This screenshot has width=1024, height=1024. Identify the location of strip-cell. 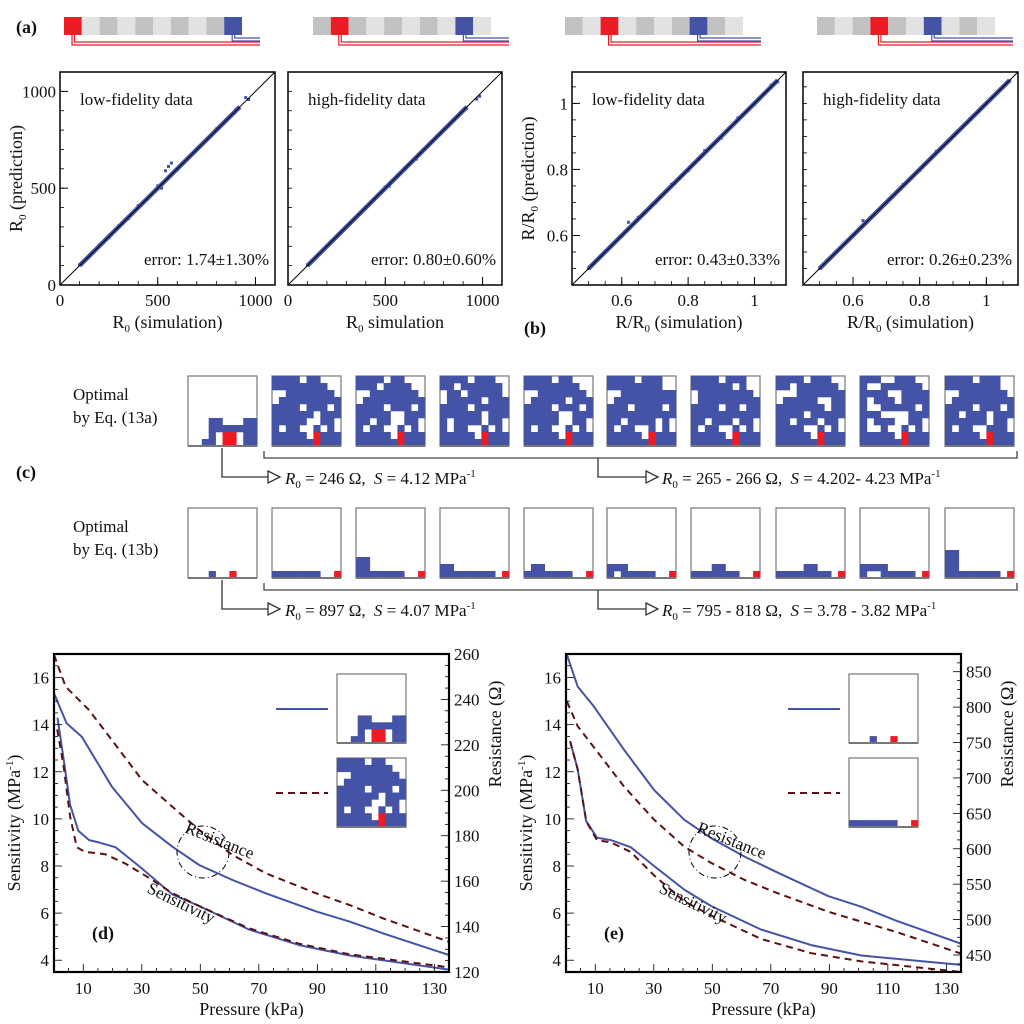
(663, 26).